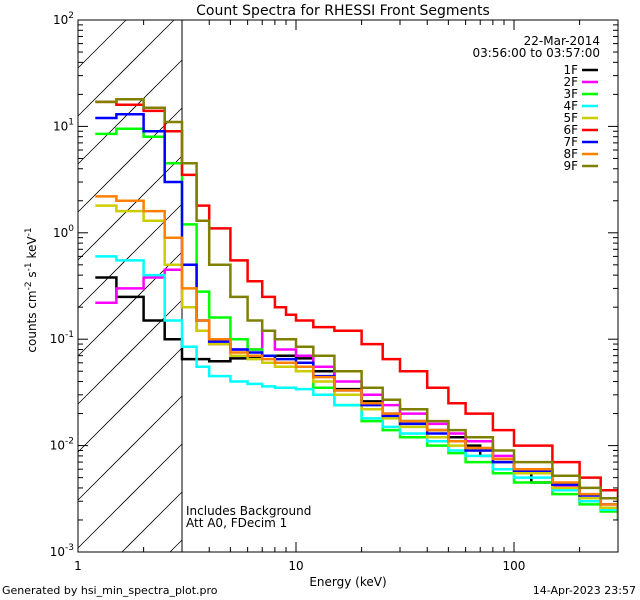 The image size is (640, 600). I want to click on x-tick-label: 1, so click(78, 566).